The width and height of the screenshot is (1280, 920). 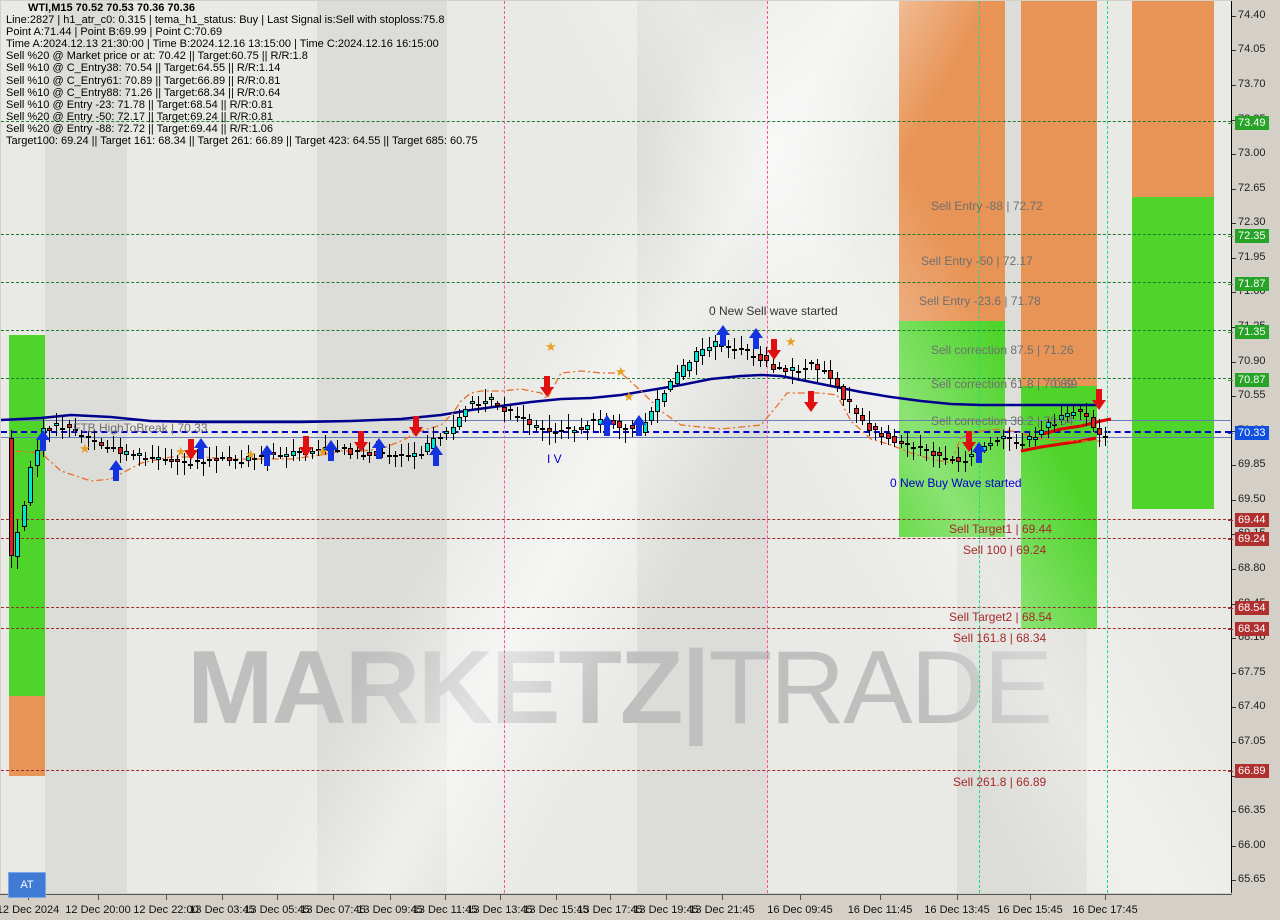 What do you see at coordinates (1252, 608) in the screenshot?
I see `price-tag-red: 68.54` at bounding box center [1252, 608].